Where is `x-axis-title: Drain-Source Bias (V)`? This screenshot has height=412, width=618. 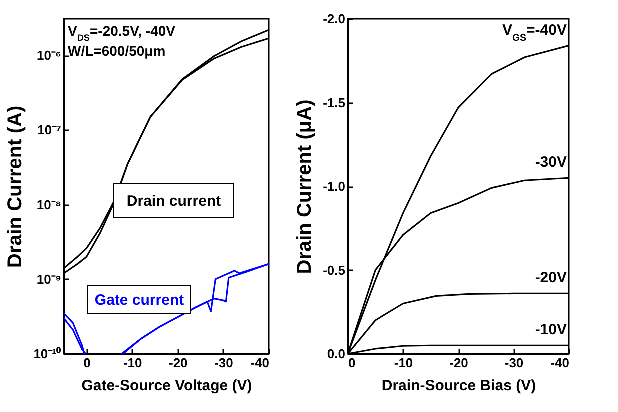 x-axis-title: Drain-Source Bias (V) is located at coordinates (459, 386).